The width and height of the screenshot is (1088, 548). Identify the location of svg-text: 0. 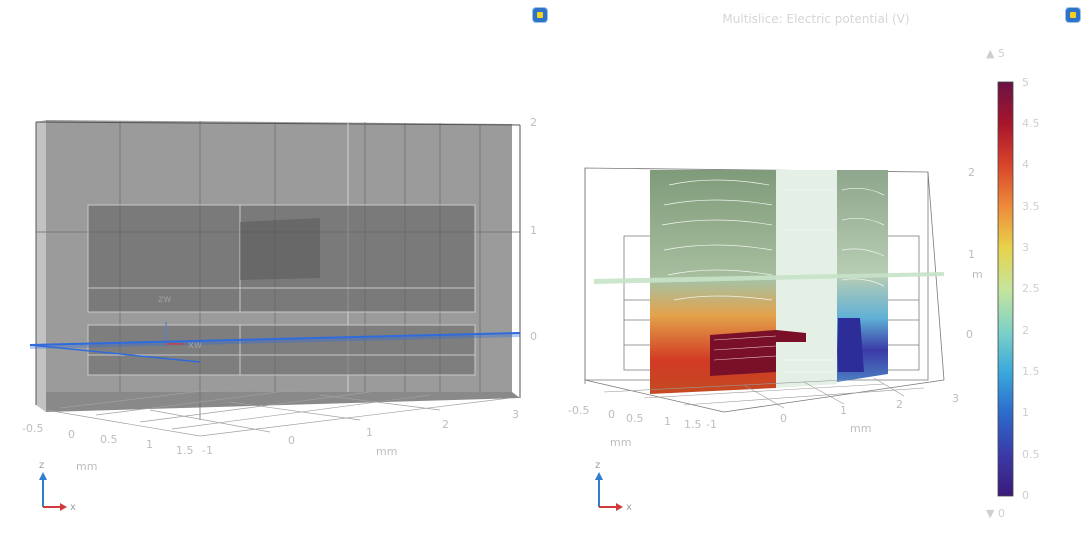
(1025, 495).